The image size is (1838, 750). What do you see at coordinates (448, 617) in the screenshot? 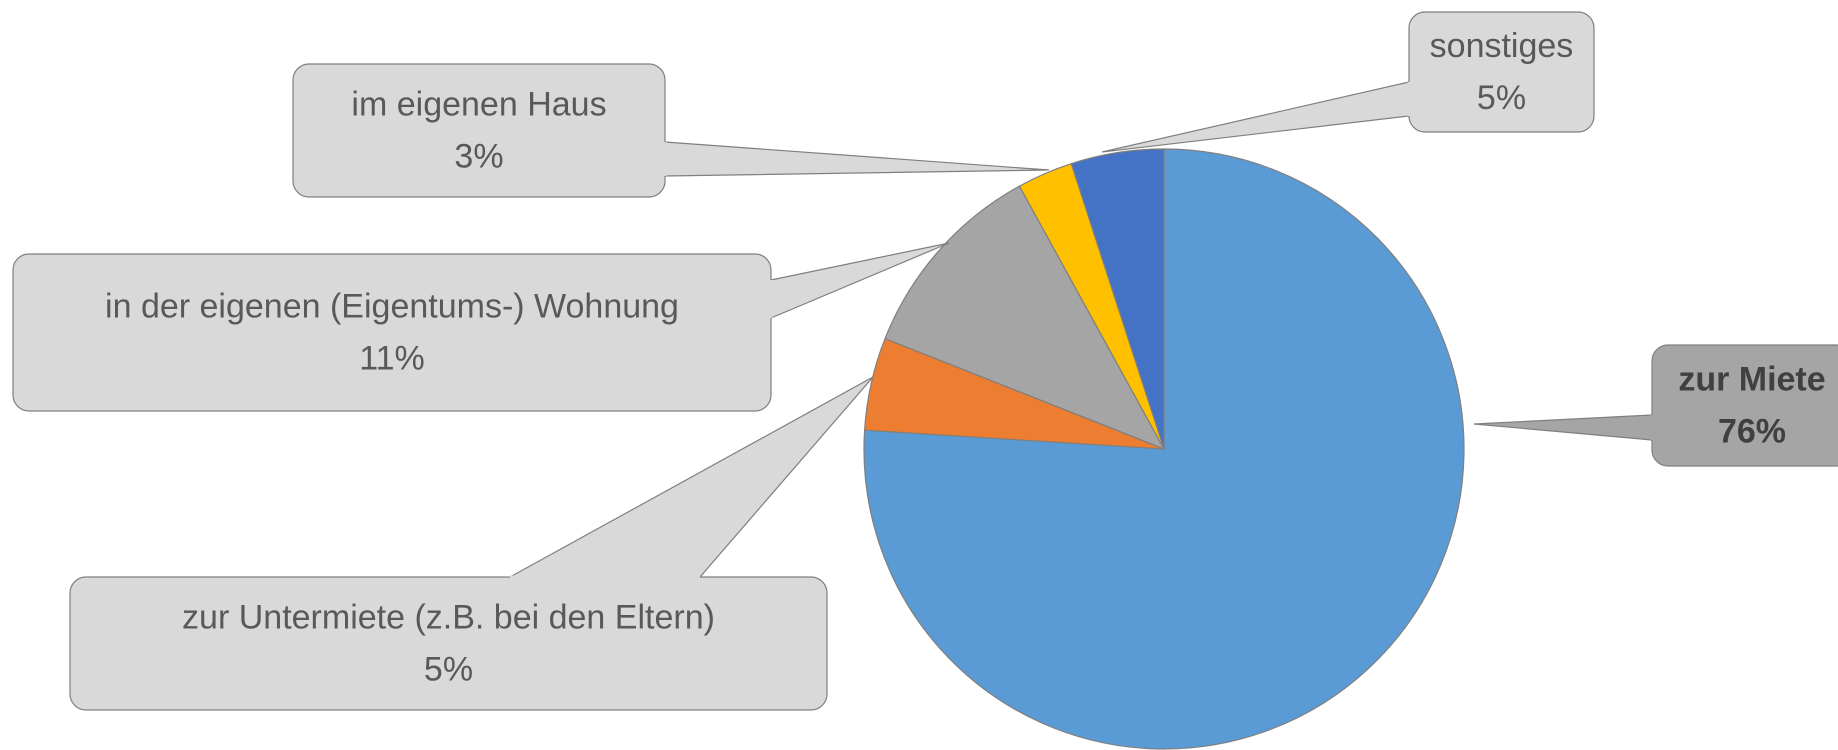
I see `category-label: zur Untermiete (z.B. bei den Eltern)` at bounding box center [448, 617].